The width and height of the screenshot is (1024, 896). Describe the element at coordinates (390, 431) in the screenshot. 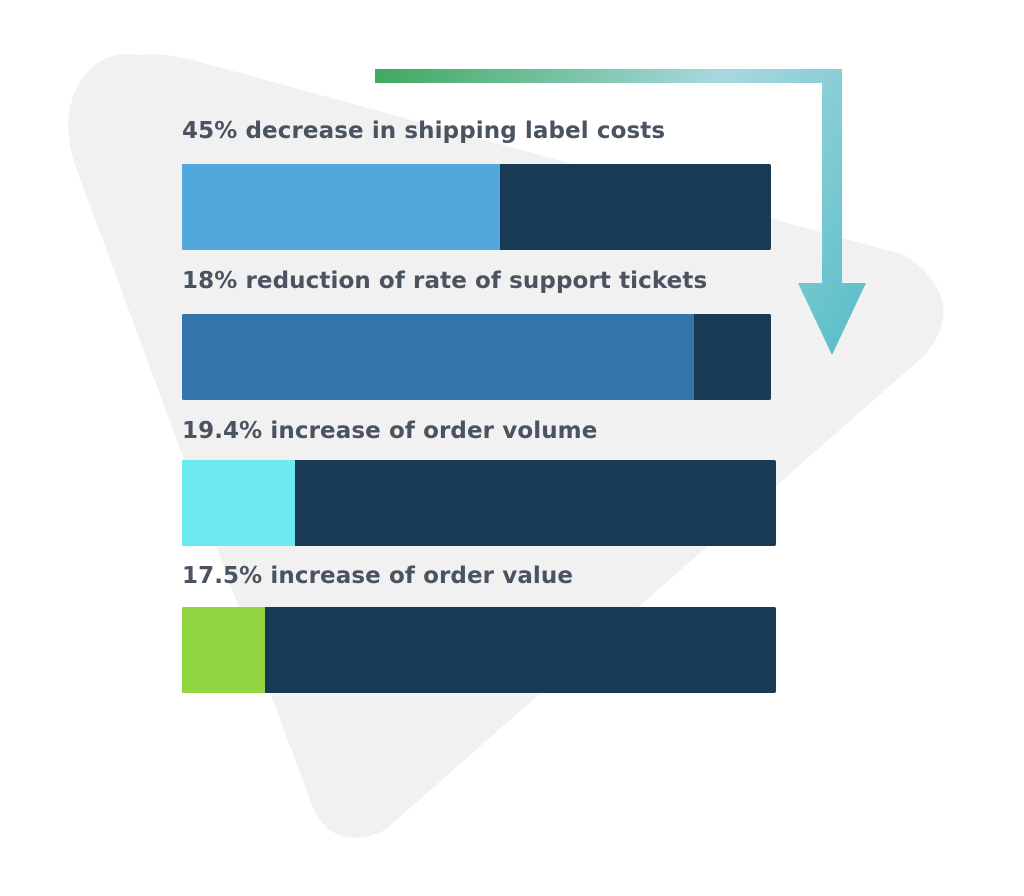

I see `bar-label-3: 19.4% increase of order volume` at that location.